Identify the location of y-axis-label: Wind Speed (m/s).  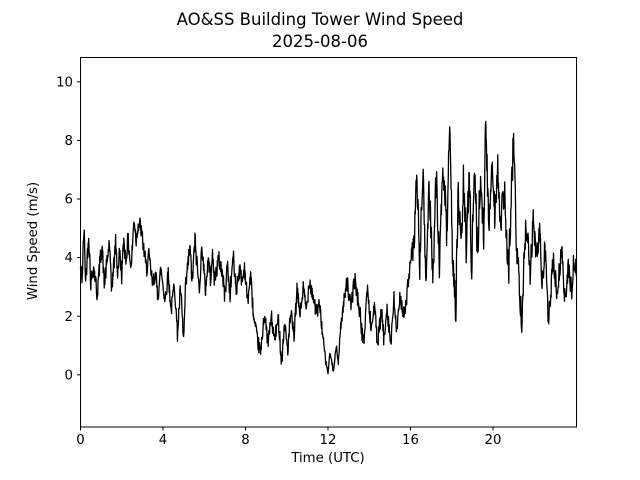
(33, 241).